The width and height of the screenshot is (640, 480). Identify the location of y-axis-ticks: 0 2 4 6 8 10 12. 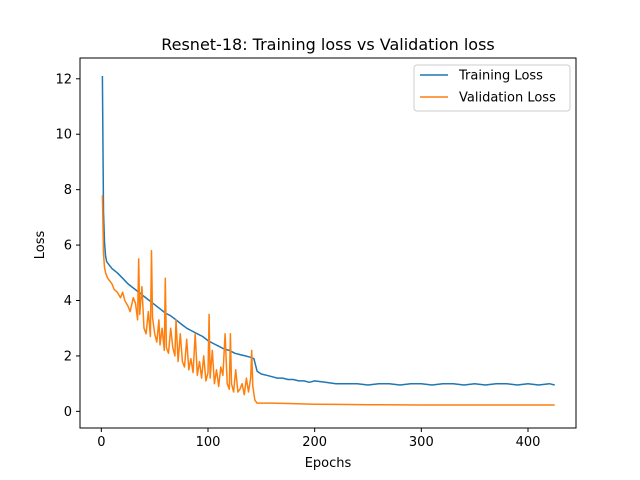
(67, 246).